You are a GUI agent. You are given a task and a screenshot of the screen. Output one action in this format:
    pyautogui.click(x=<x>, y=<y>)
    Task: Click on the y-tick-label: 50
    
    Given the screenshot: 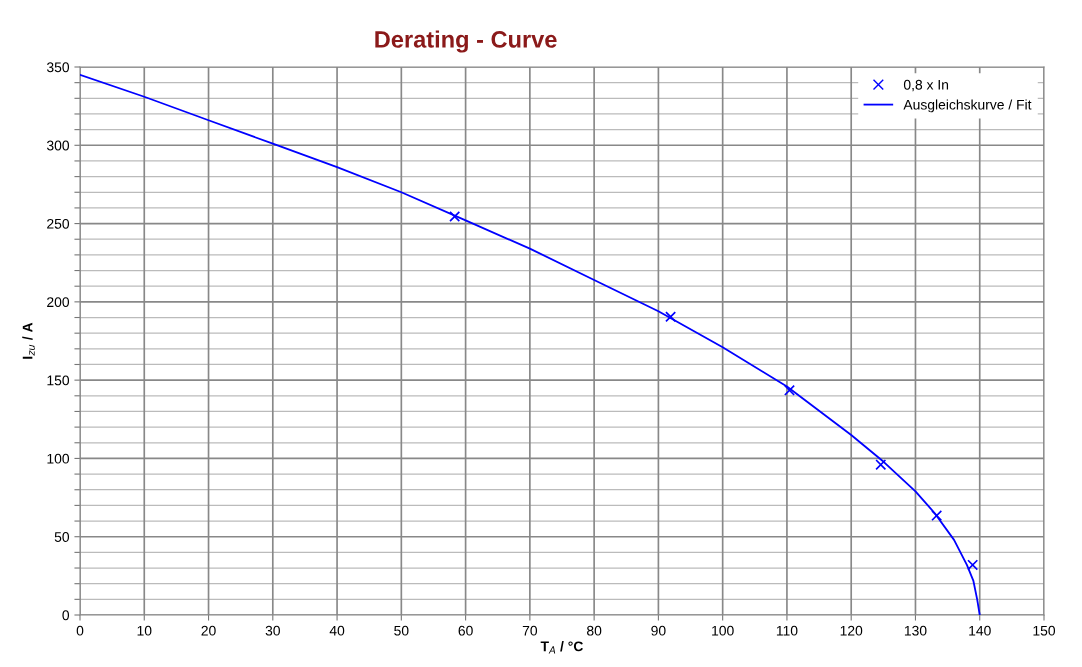 What is the action you would take?
    pyautogui.click(x=62, y=537)
    